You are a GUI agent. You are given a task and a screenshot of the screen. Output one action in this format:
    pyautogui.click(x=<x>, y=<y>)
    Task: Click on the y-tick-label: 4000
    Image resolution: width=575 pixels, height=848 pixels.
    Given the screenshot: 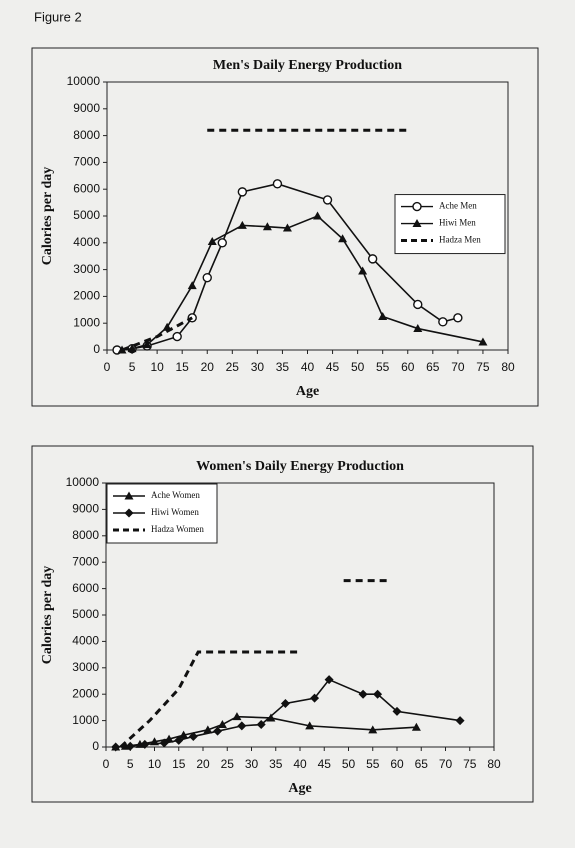 What is the action you would take?
    pyautogui.click(x=85, y=641)
    